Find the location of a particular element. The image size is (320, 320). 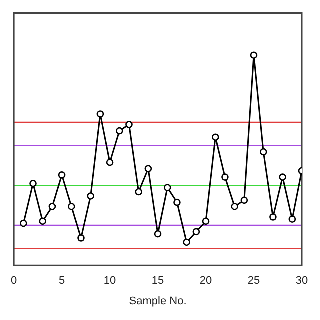

x-tick-label: 15 is located at coordinates (158, 281).